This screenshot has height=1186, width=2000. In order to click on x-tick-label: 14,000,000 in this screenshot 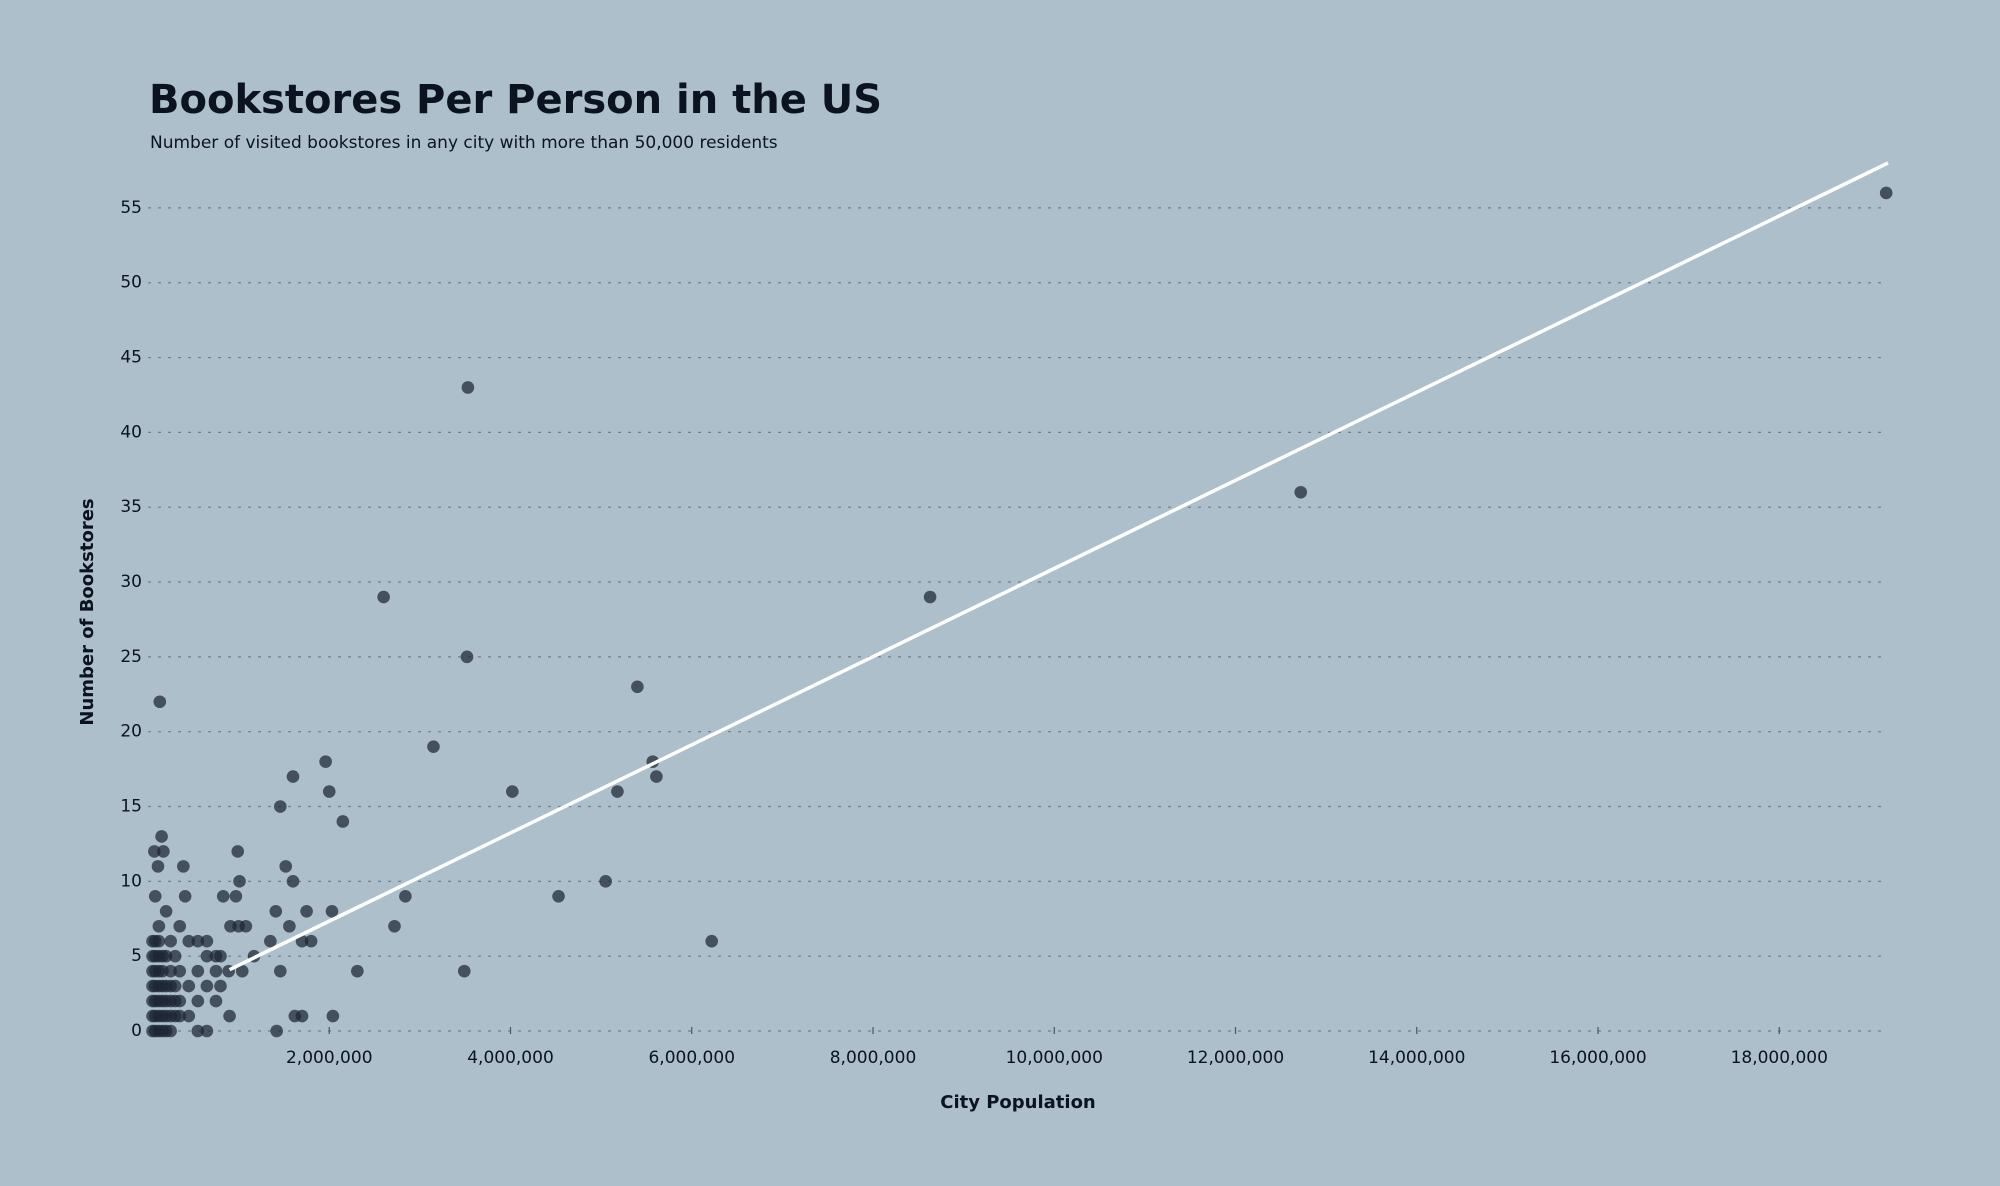, I will do `click(1416, 1058)`.